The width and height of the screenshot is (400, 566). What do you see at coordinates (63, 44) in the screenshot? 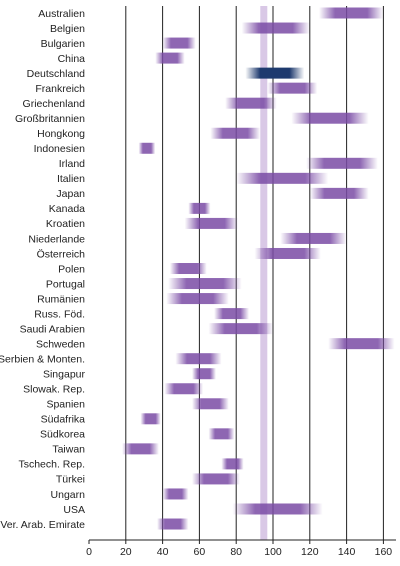
I see `category-label-bulgarien: Bulgarien` at bounding box center [63, 44].